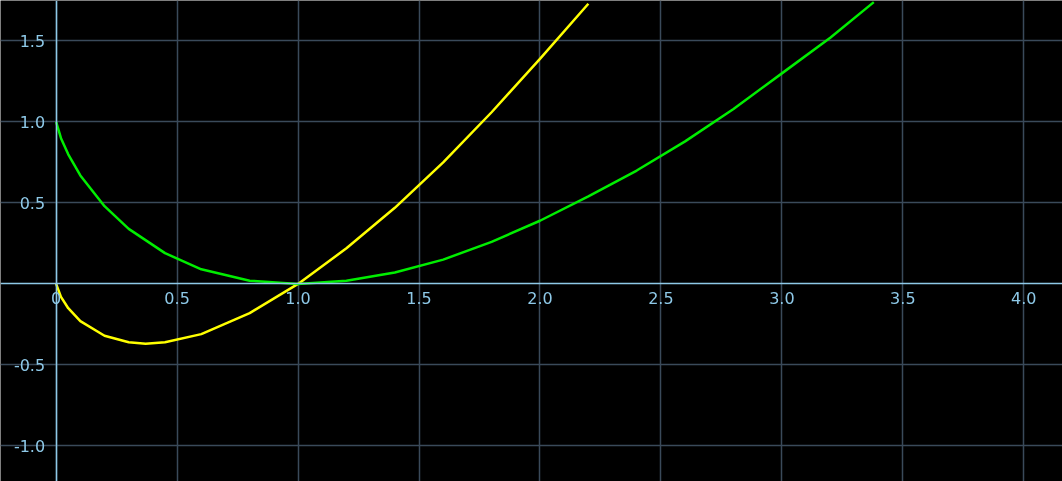  I want to click on x-tick-label: 3.0, so click(782, 298).